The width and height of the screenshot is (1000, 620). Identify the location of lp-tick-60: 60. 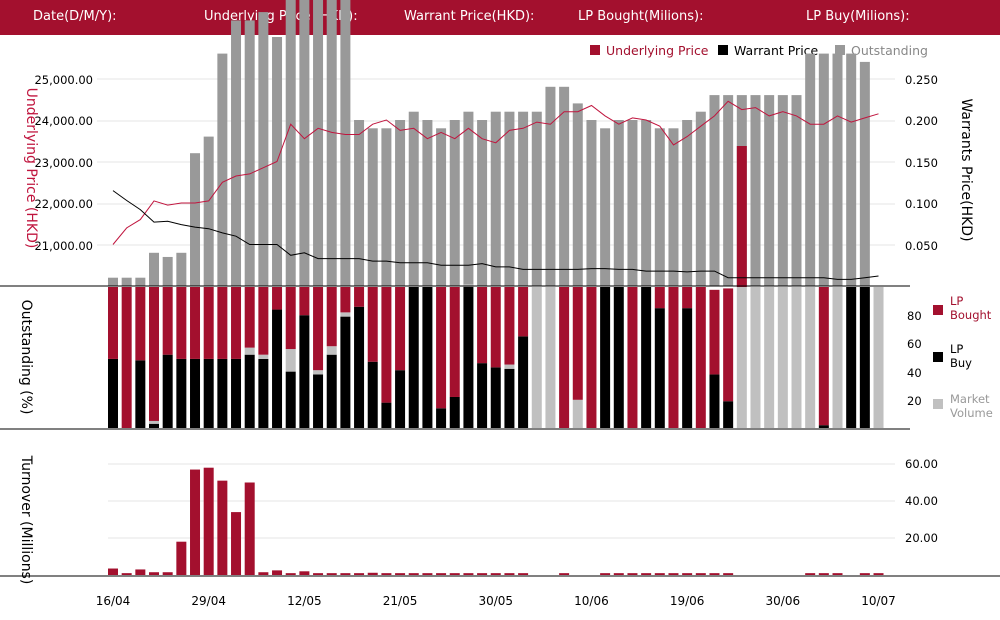
(914, 344).